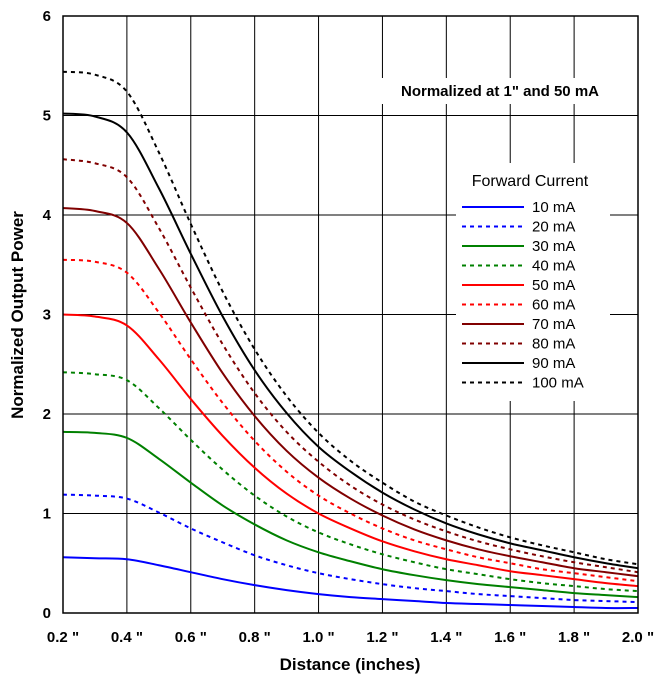 The height and width of the screenshot is (688, 662). I want to click on x-tick-label: 1.4 ", so click(446, 637).